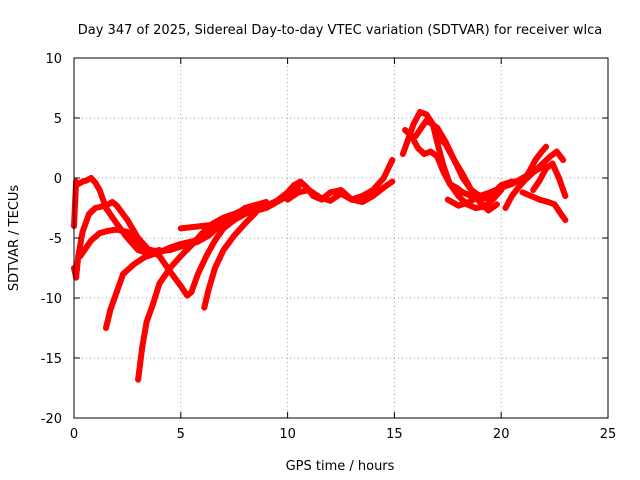 The height and width of the screenshot is (480, 640). I want to click on x-axis-label: GPS time / hours, so click(340, 466).